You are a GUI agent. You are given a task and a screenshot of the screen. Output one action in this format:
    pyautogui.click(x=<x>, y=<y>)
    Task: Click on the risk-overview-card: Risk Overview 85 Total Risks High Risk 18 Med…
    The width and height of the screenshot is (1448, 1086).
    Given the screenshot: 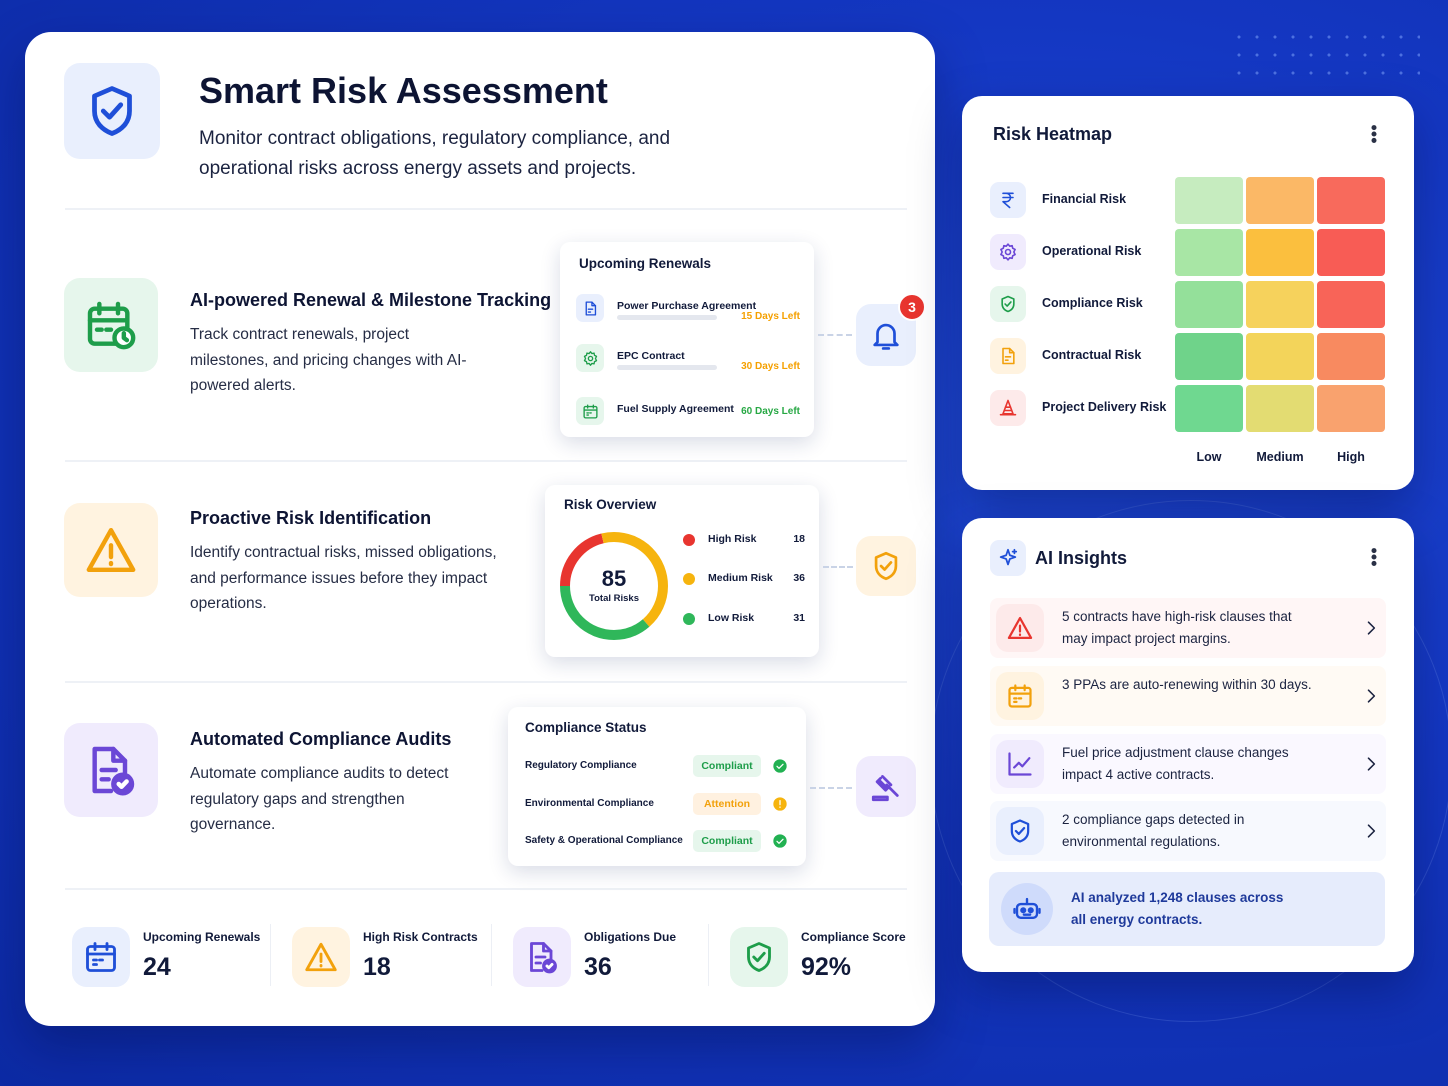 What is the action you would take?
    pyautogui.click(x=682, y=571)
    